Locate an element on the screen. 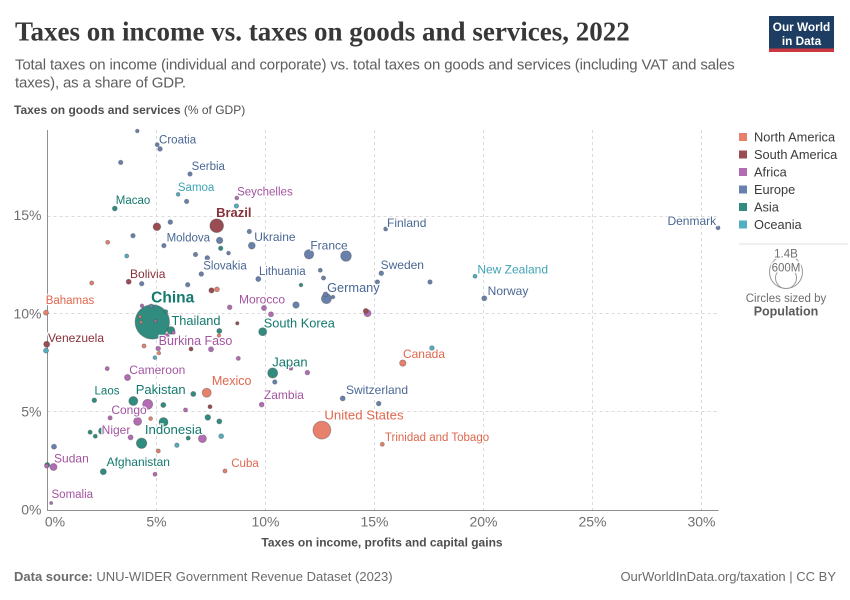 Image resolution: width=850 pixels, height=600 pixels. svg-text: Denmark is located at coordinates (692, 221).